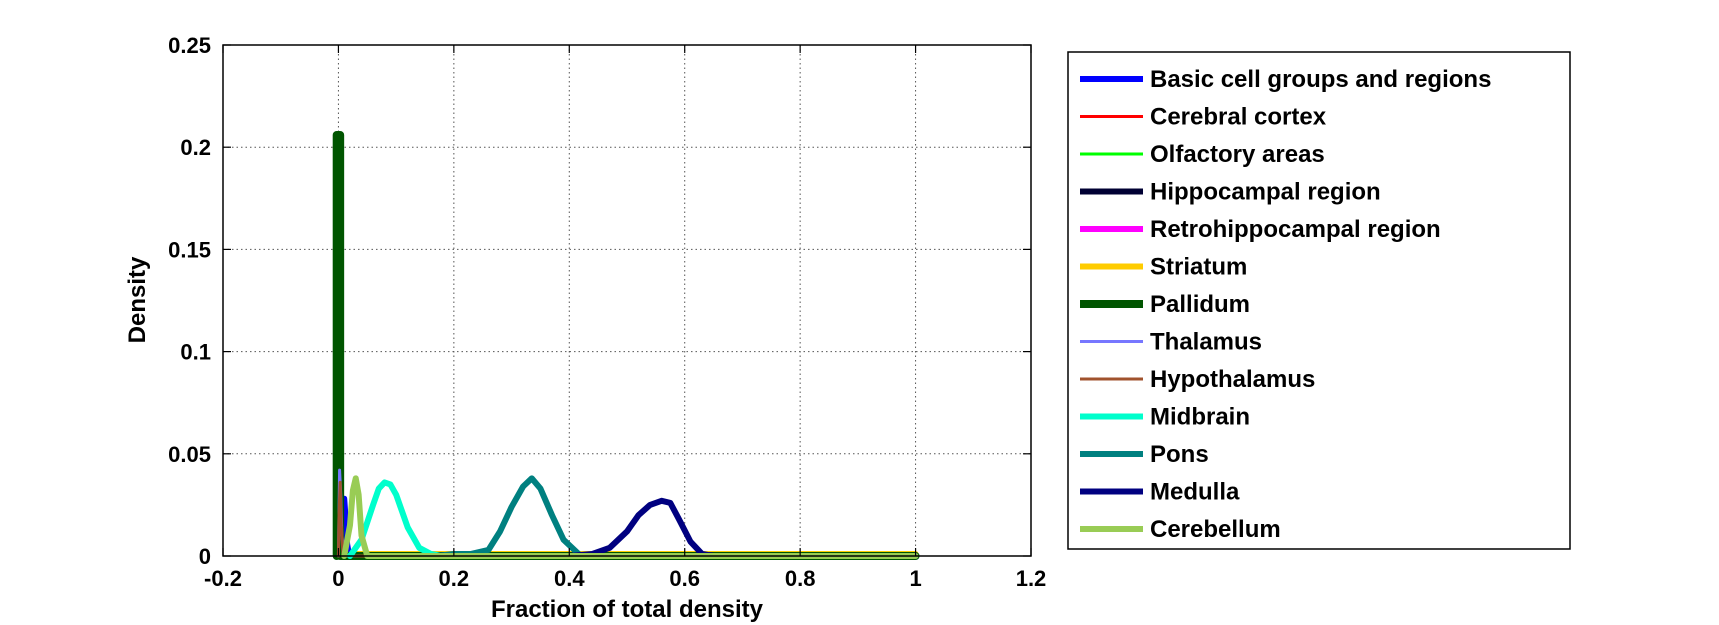 Image resolution: width=1719 pixels, height=625 pixels. I want to click on legend-label-cerebral-cortex: Cerebral cortex, so click(1238, 117).